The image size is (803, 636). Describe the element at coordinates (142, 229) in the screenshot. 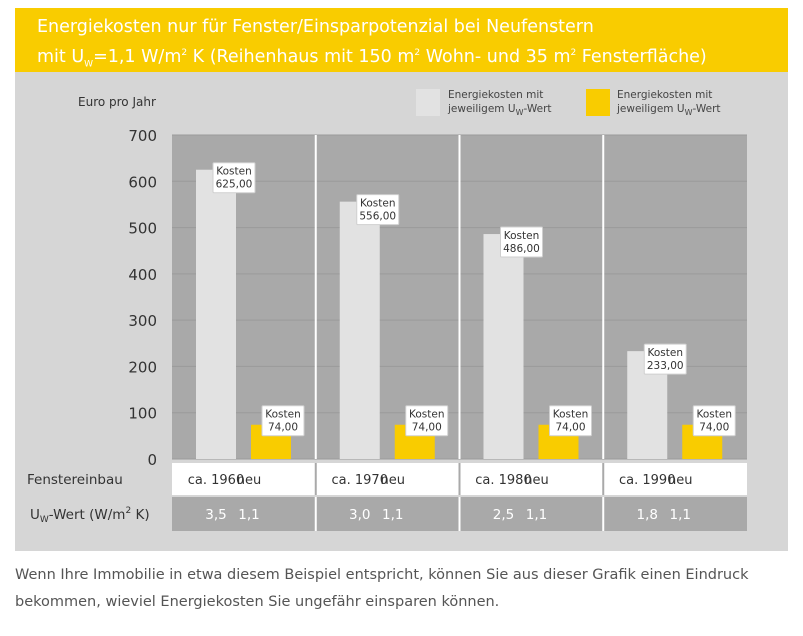

I see `y-tick-label: 500` at that location.